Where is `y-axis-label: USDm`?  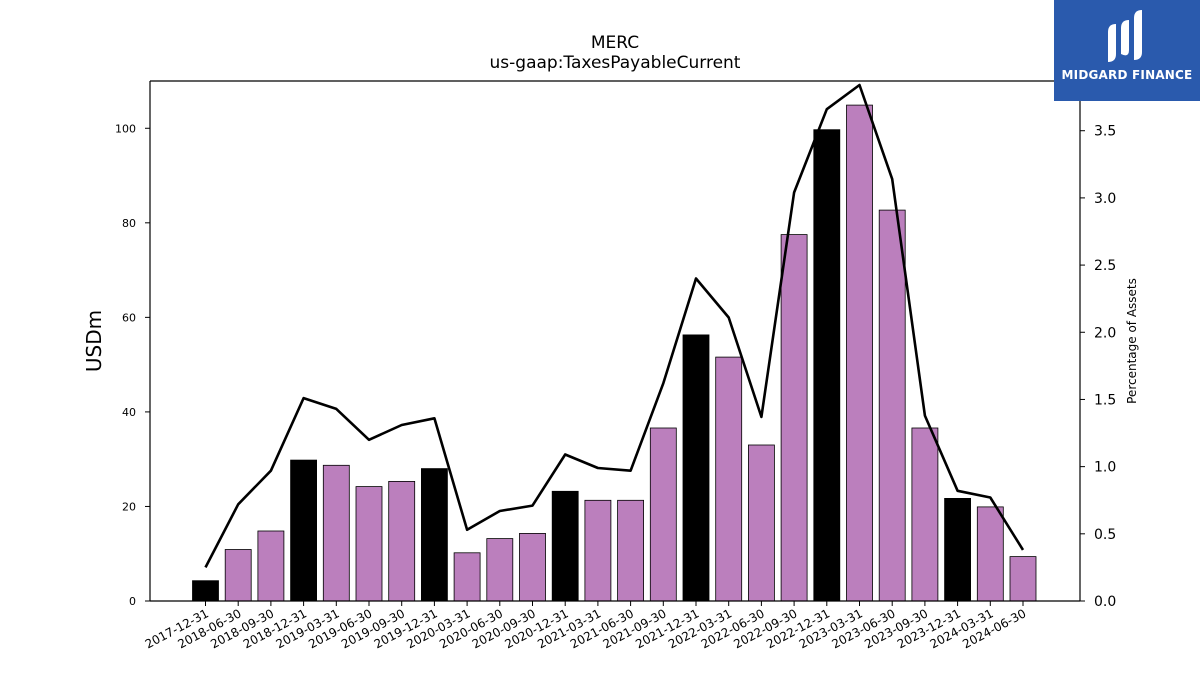 y-axis-label: USDm is located at coordinates (94, 341).